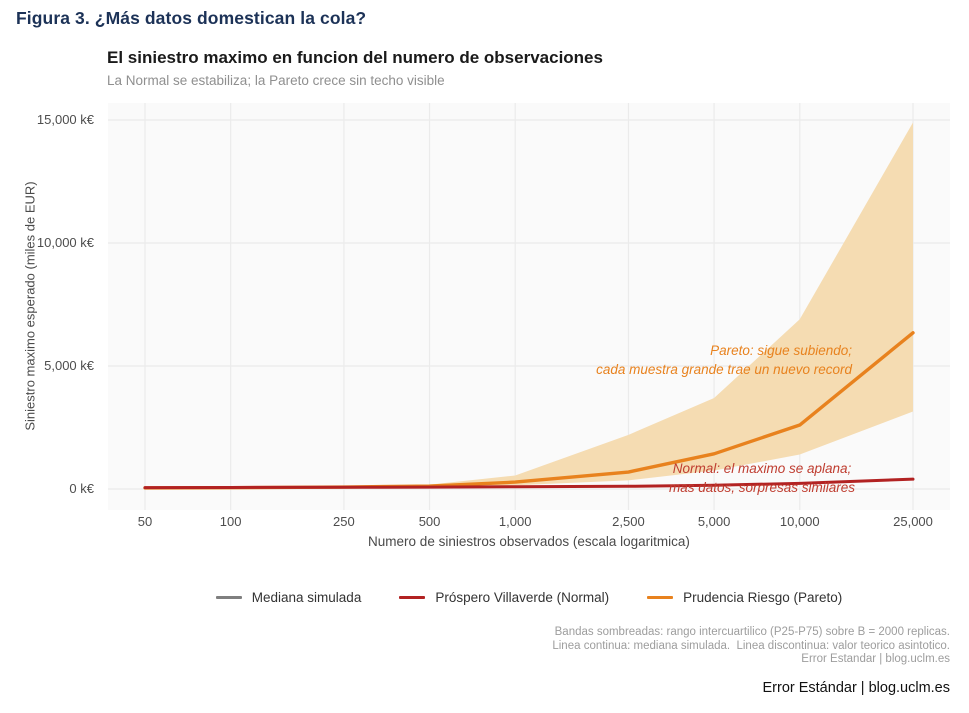 This screenshot has width=969, height=713. I want to click on x-tick-label: 5,000, so click(714, 521).